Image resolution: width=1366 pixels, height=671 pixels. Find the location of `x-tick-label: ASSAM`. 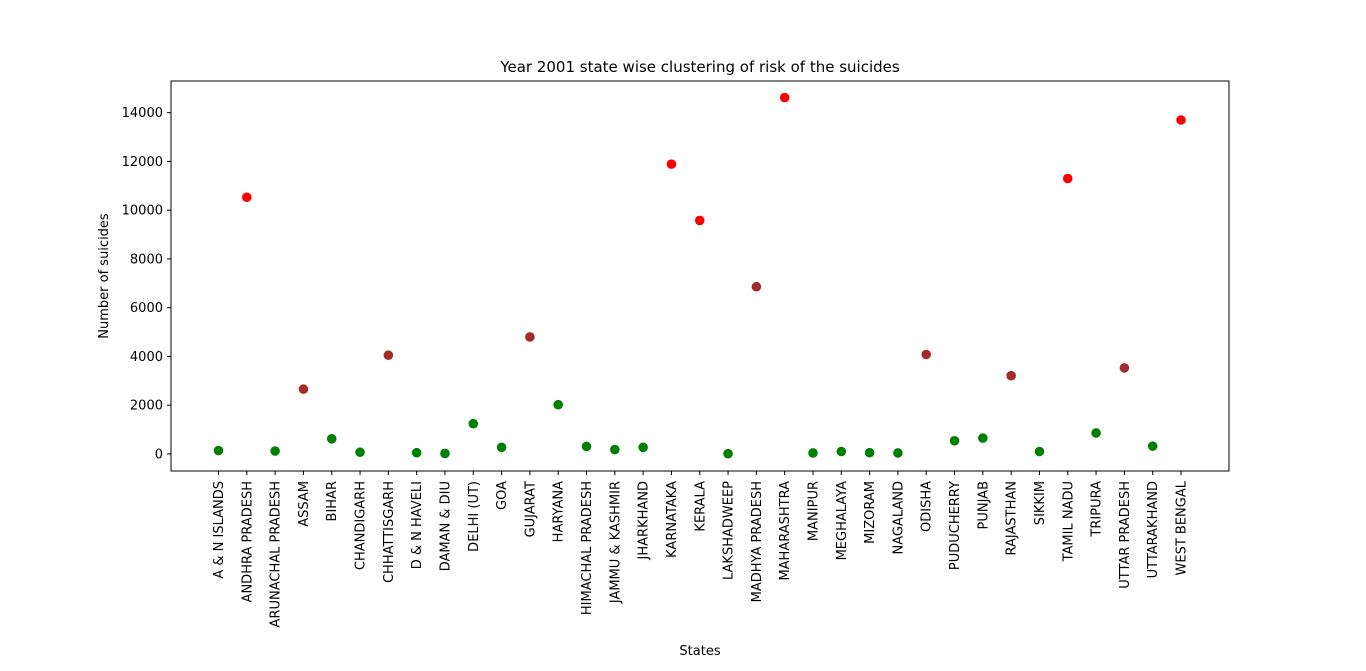

x-tick-label: ASSAM is located at coordinates (304, 504).